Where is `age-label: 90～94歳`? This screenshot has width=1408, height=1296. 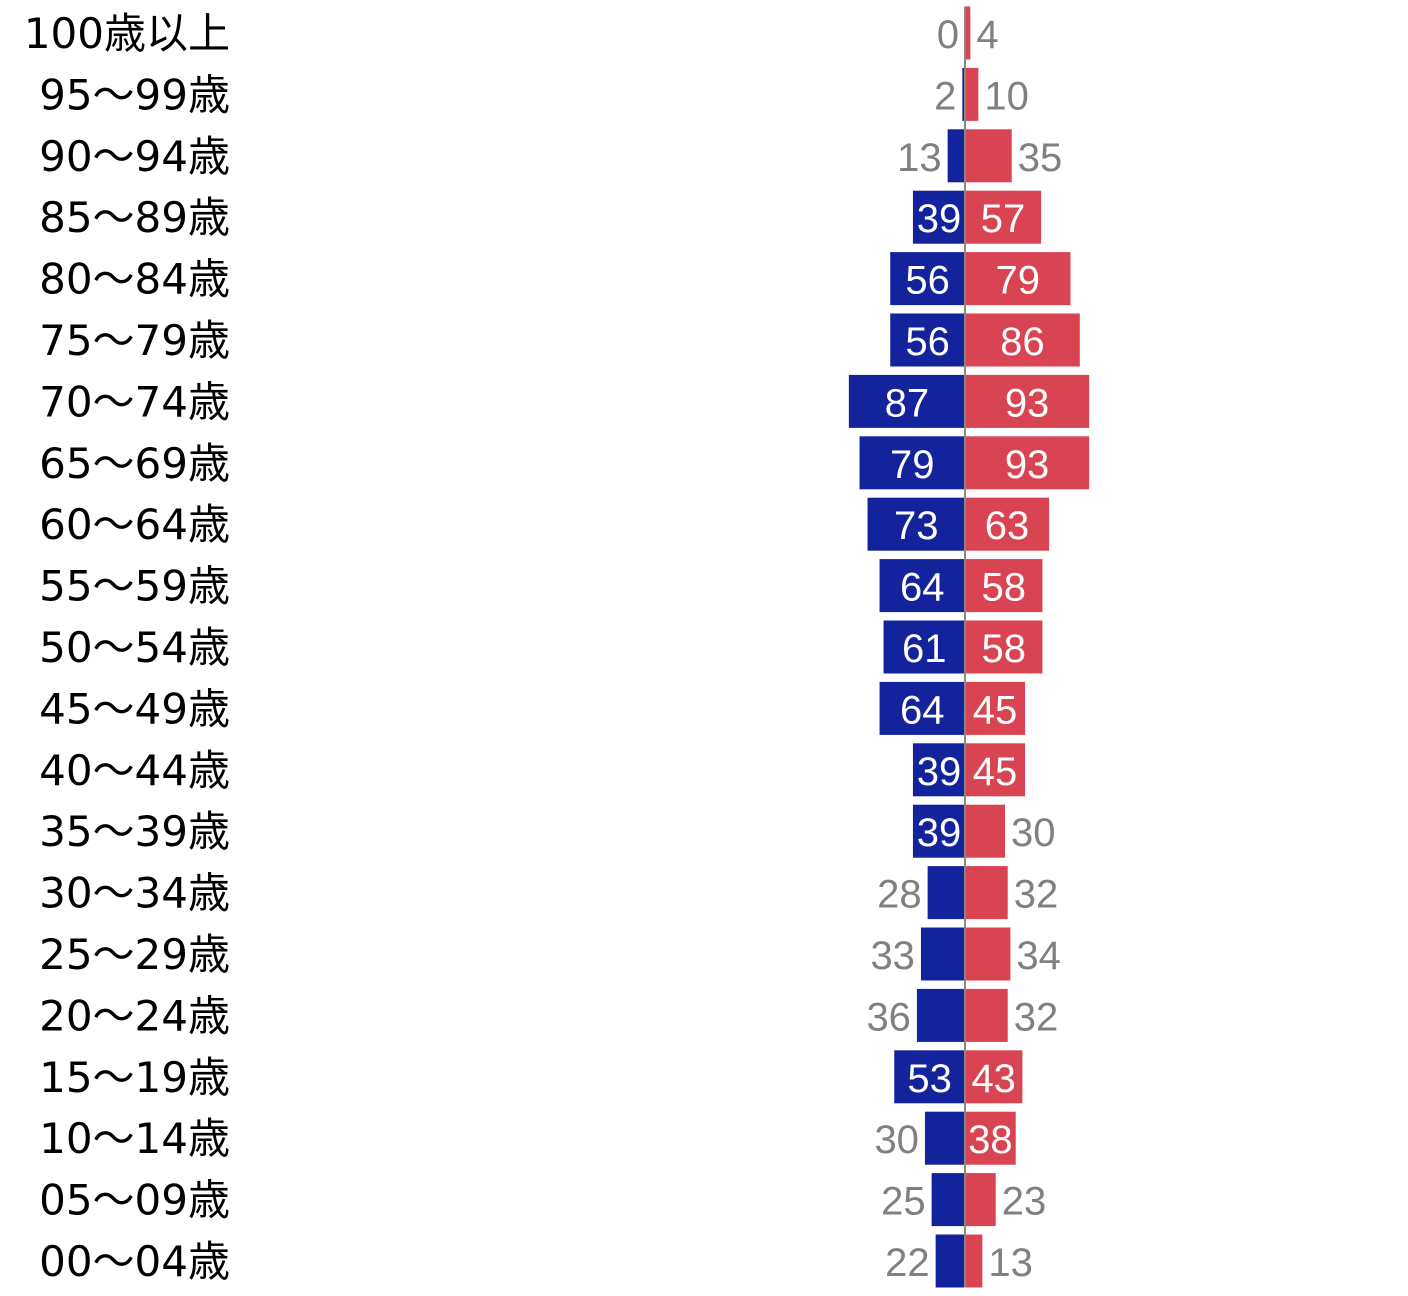
age-label: 90～94歳 is located at coordinates (134, 156).